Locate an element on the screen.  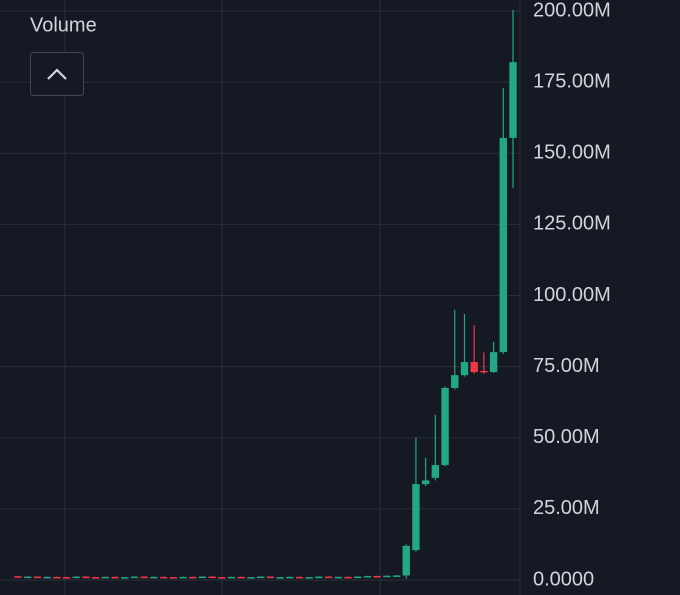
y-tick-label: 200.00M is located at coordinates (572, 10).